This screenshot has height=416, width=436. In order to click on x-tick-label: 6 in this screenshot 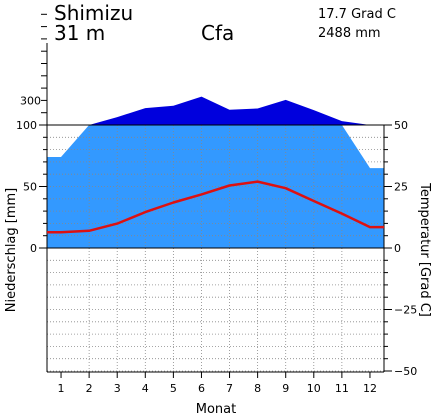, I will do `click(201, 388)`.